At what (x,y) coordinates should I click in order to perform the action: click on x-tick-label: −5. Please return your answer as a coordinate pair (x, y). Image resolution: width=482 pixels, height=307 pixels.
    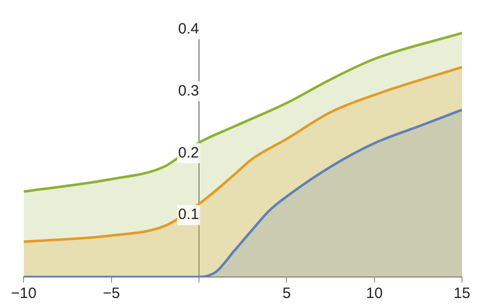
    Looking at the image, I should click on (111, 293).